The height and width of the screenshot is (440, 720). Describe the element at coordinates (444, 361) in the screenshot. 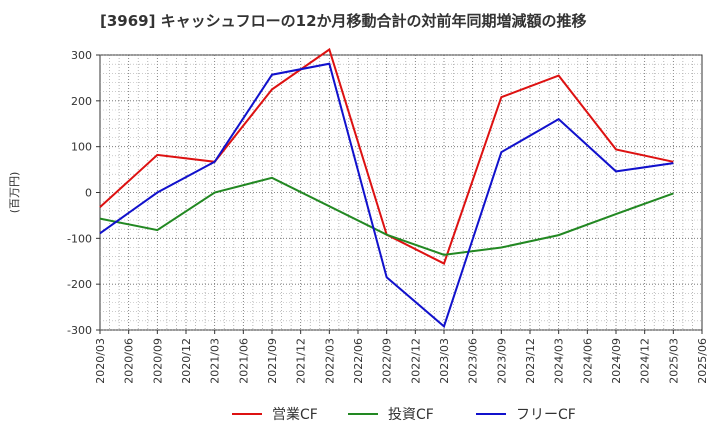

I see `x-tick-label: 2023/03` at that location.